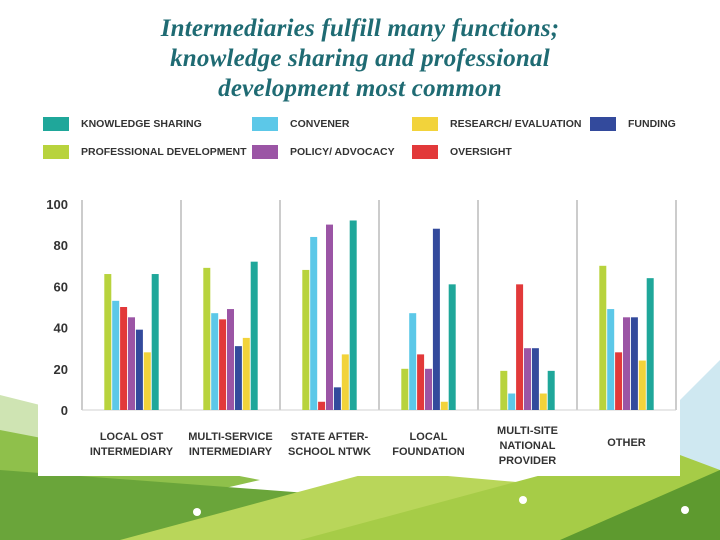  What do you see at coordinates (603, 124) in the screenshot?
I see `funding-swatch` at bounding box center [603, 124].